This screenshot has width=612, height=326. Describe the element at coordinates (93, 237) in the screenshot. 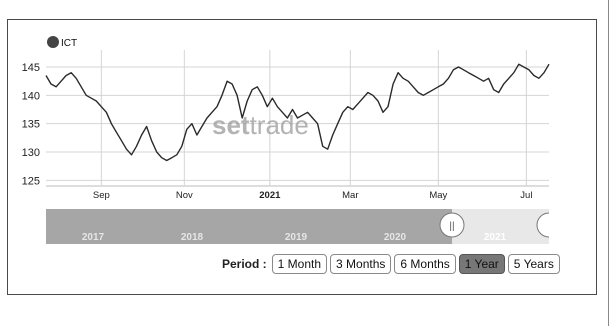

I see `navigator-year-label: 2017` at that location.